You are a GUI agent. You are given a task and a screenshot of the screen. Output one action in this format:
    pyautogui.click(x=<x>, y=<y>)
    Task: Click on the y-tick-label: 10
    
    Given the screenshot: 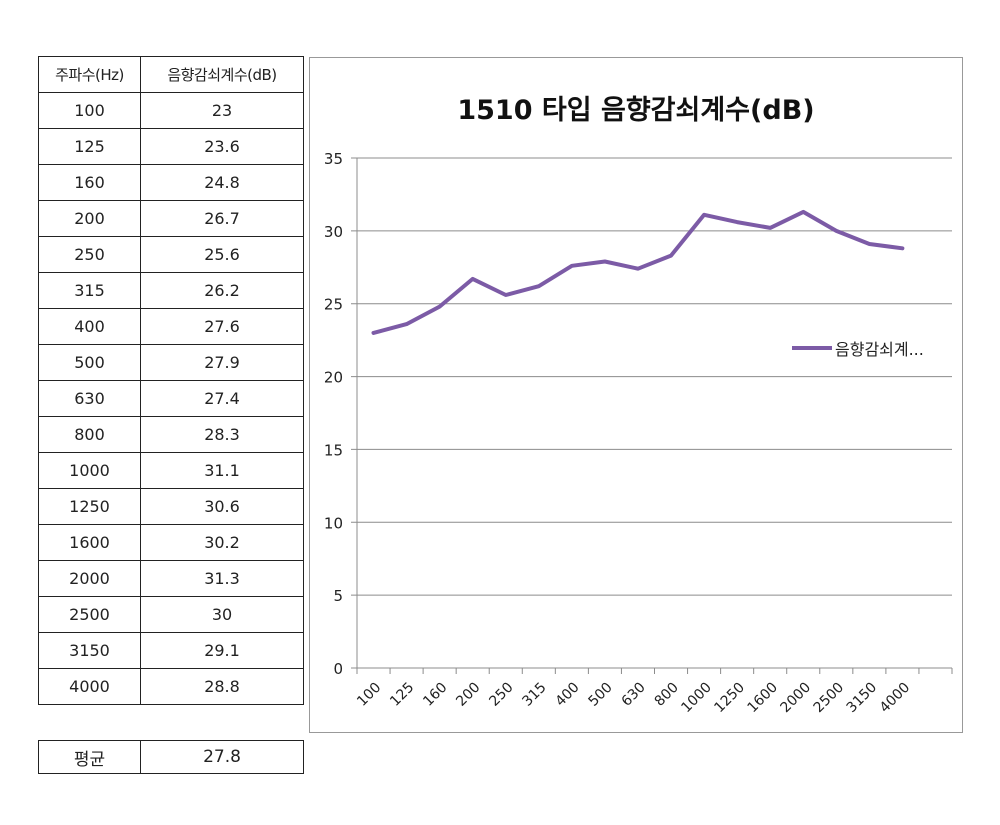 What is the action you would take?
    pyautogui.click(x=333, y=523)
    